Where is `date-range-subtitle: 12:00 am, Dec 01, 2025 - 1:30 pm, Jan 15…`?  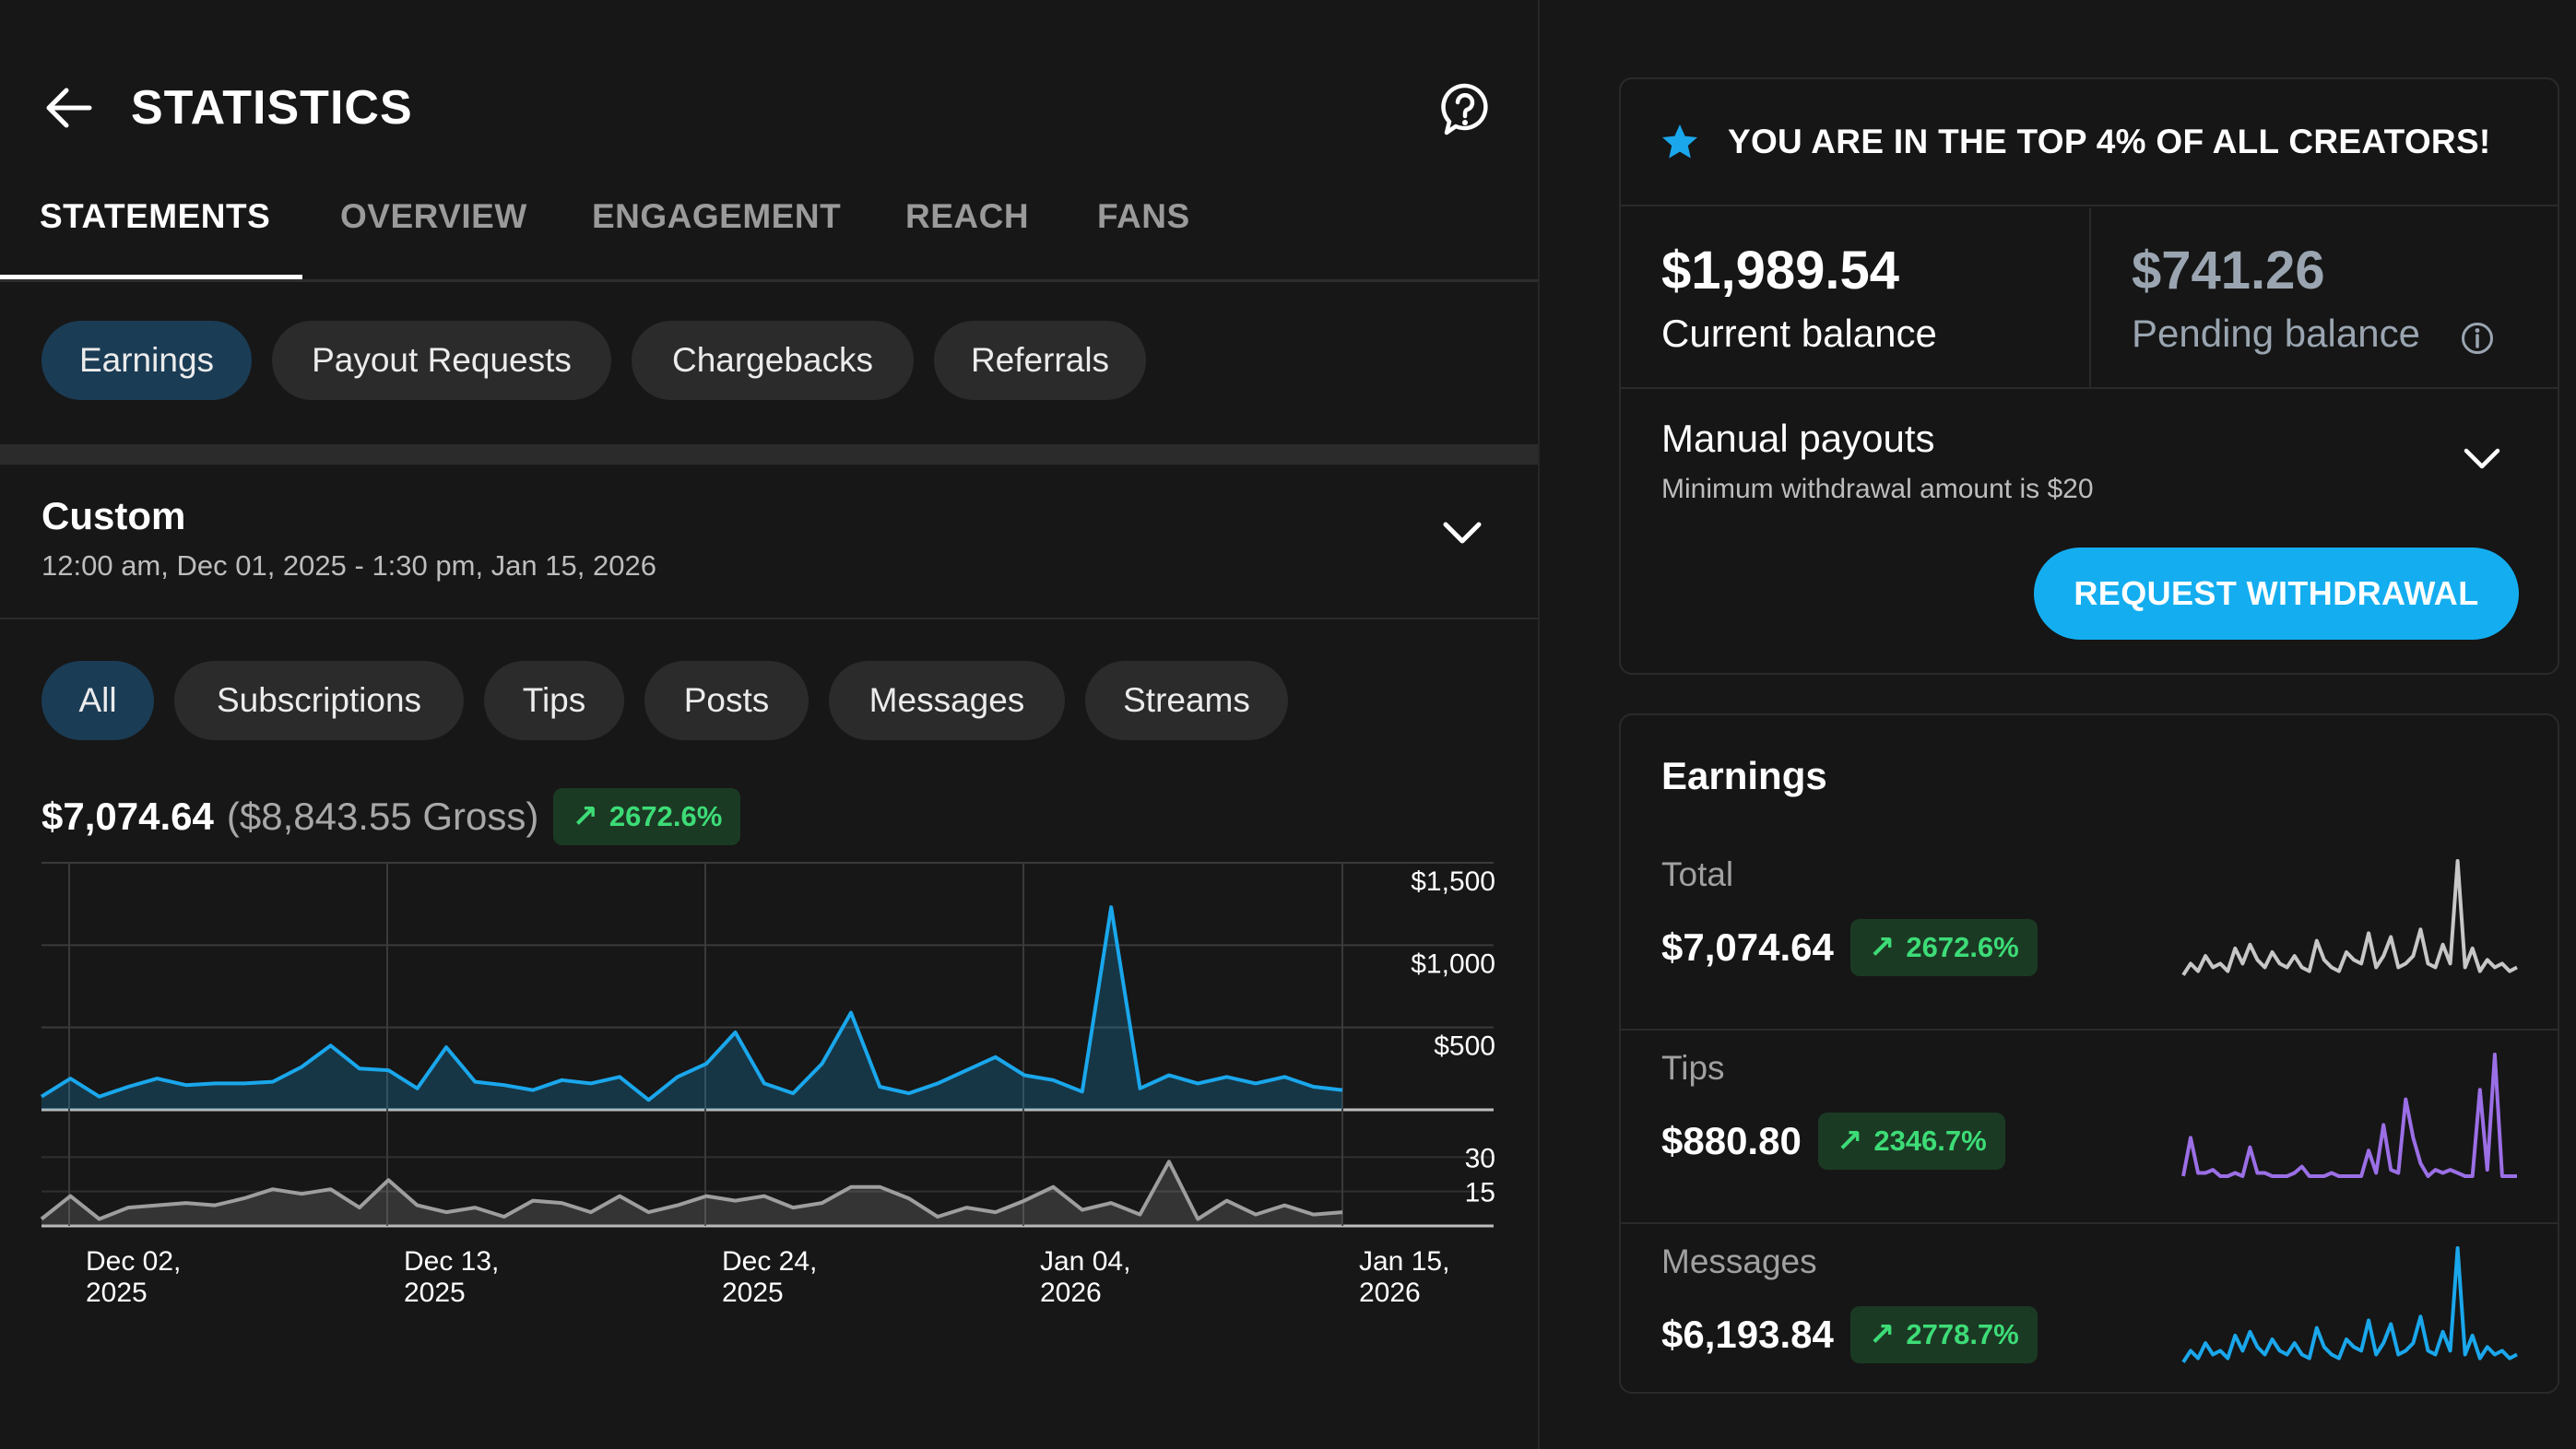 date-range-subtitle: 12:00 am, Dec 01, 2025 - 1:30 pm, Jan 15… is located at coordinates (348, 565).